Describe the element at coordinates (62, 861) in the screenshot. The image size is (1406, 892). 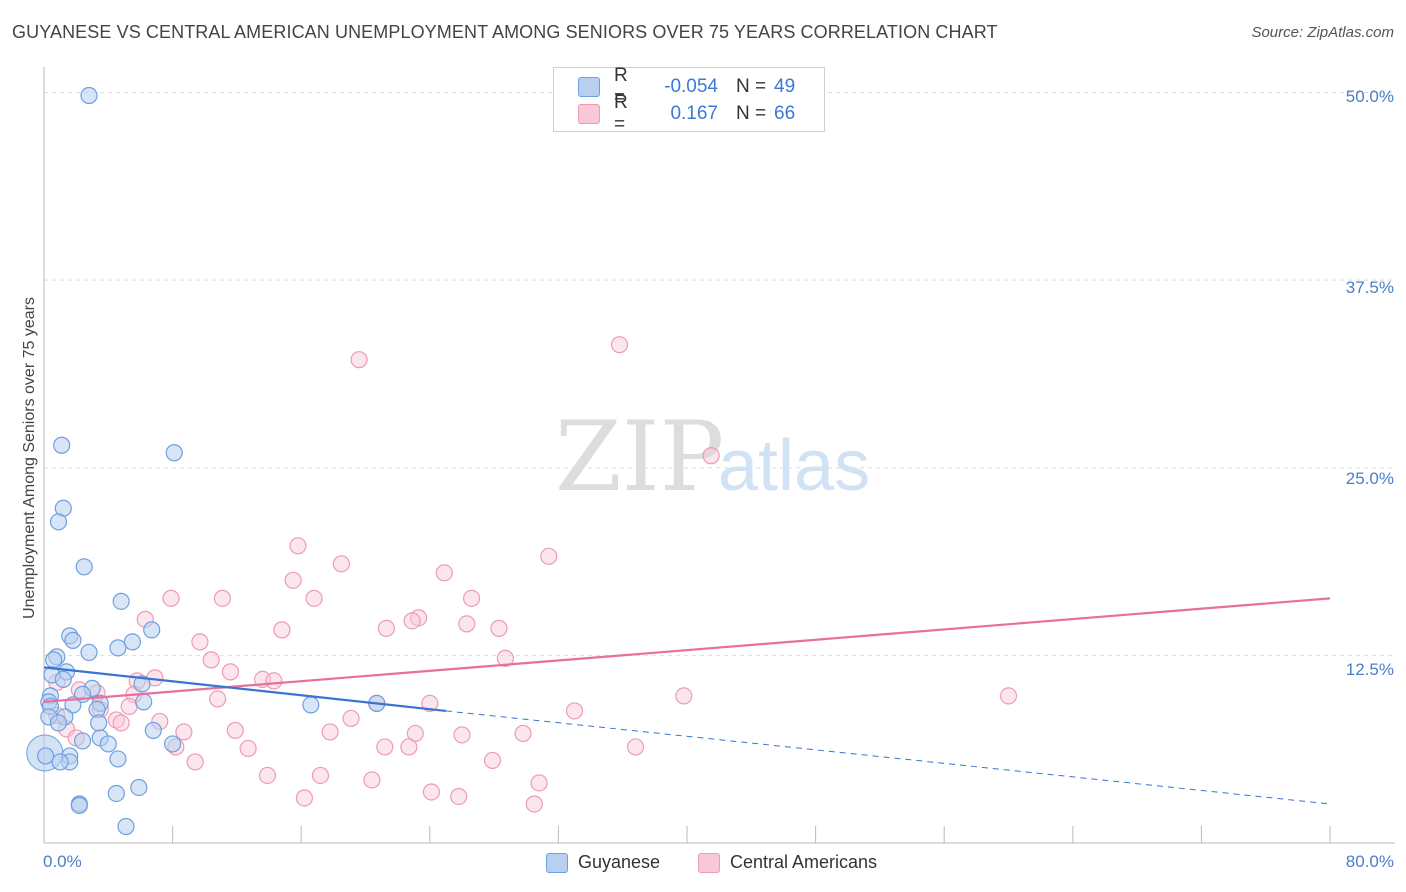
I see `x-tick-label: 0.0%` at that location.